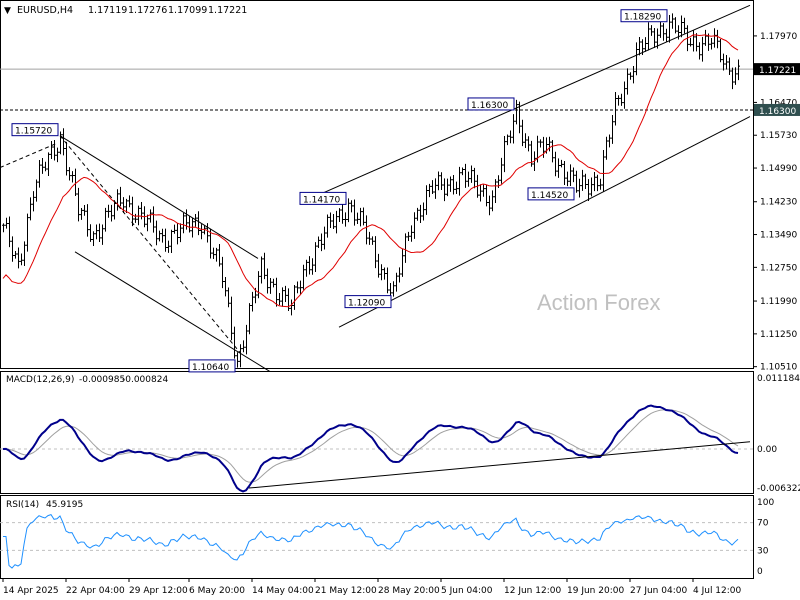  What do you see at coordinates (778, 136) in the screenshot?
I see `price-tick-label: 1.15730` at bounding box center [778, 136].